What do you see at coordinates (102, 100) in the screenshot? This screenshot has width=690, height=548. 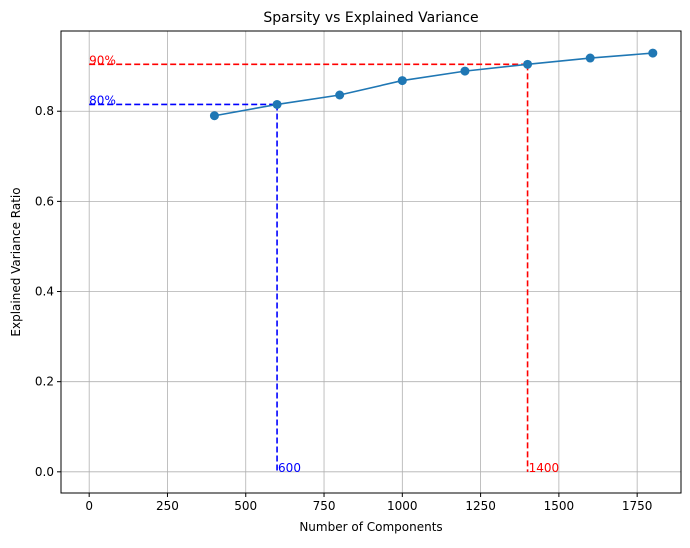 I see `annotation-y-label: 80%` at bounding box center [102, 100].